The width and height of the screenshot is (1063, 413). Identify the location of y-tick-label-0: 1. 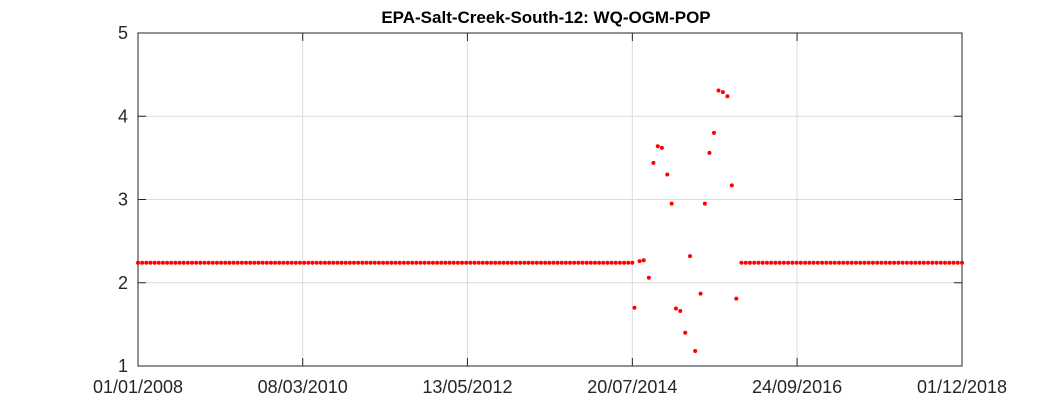
(123, 366).